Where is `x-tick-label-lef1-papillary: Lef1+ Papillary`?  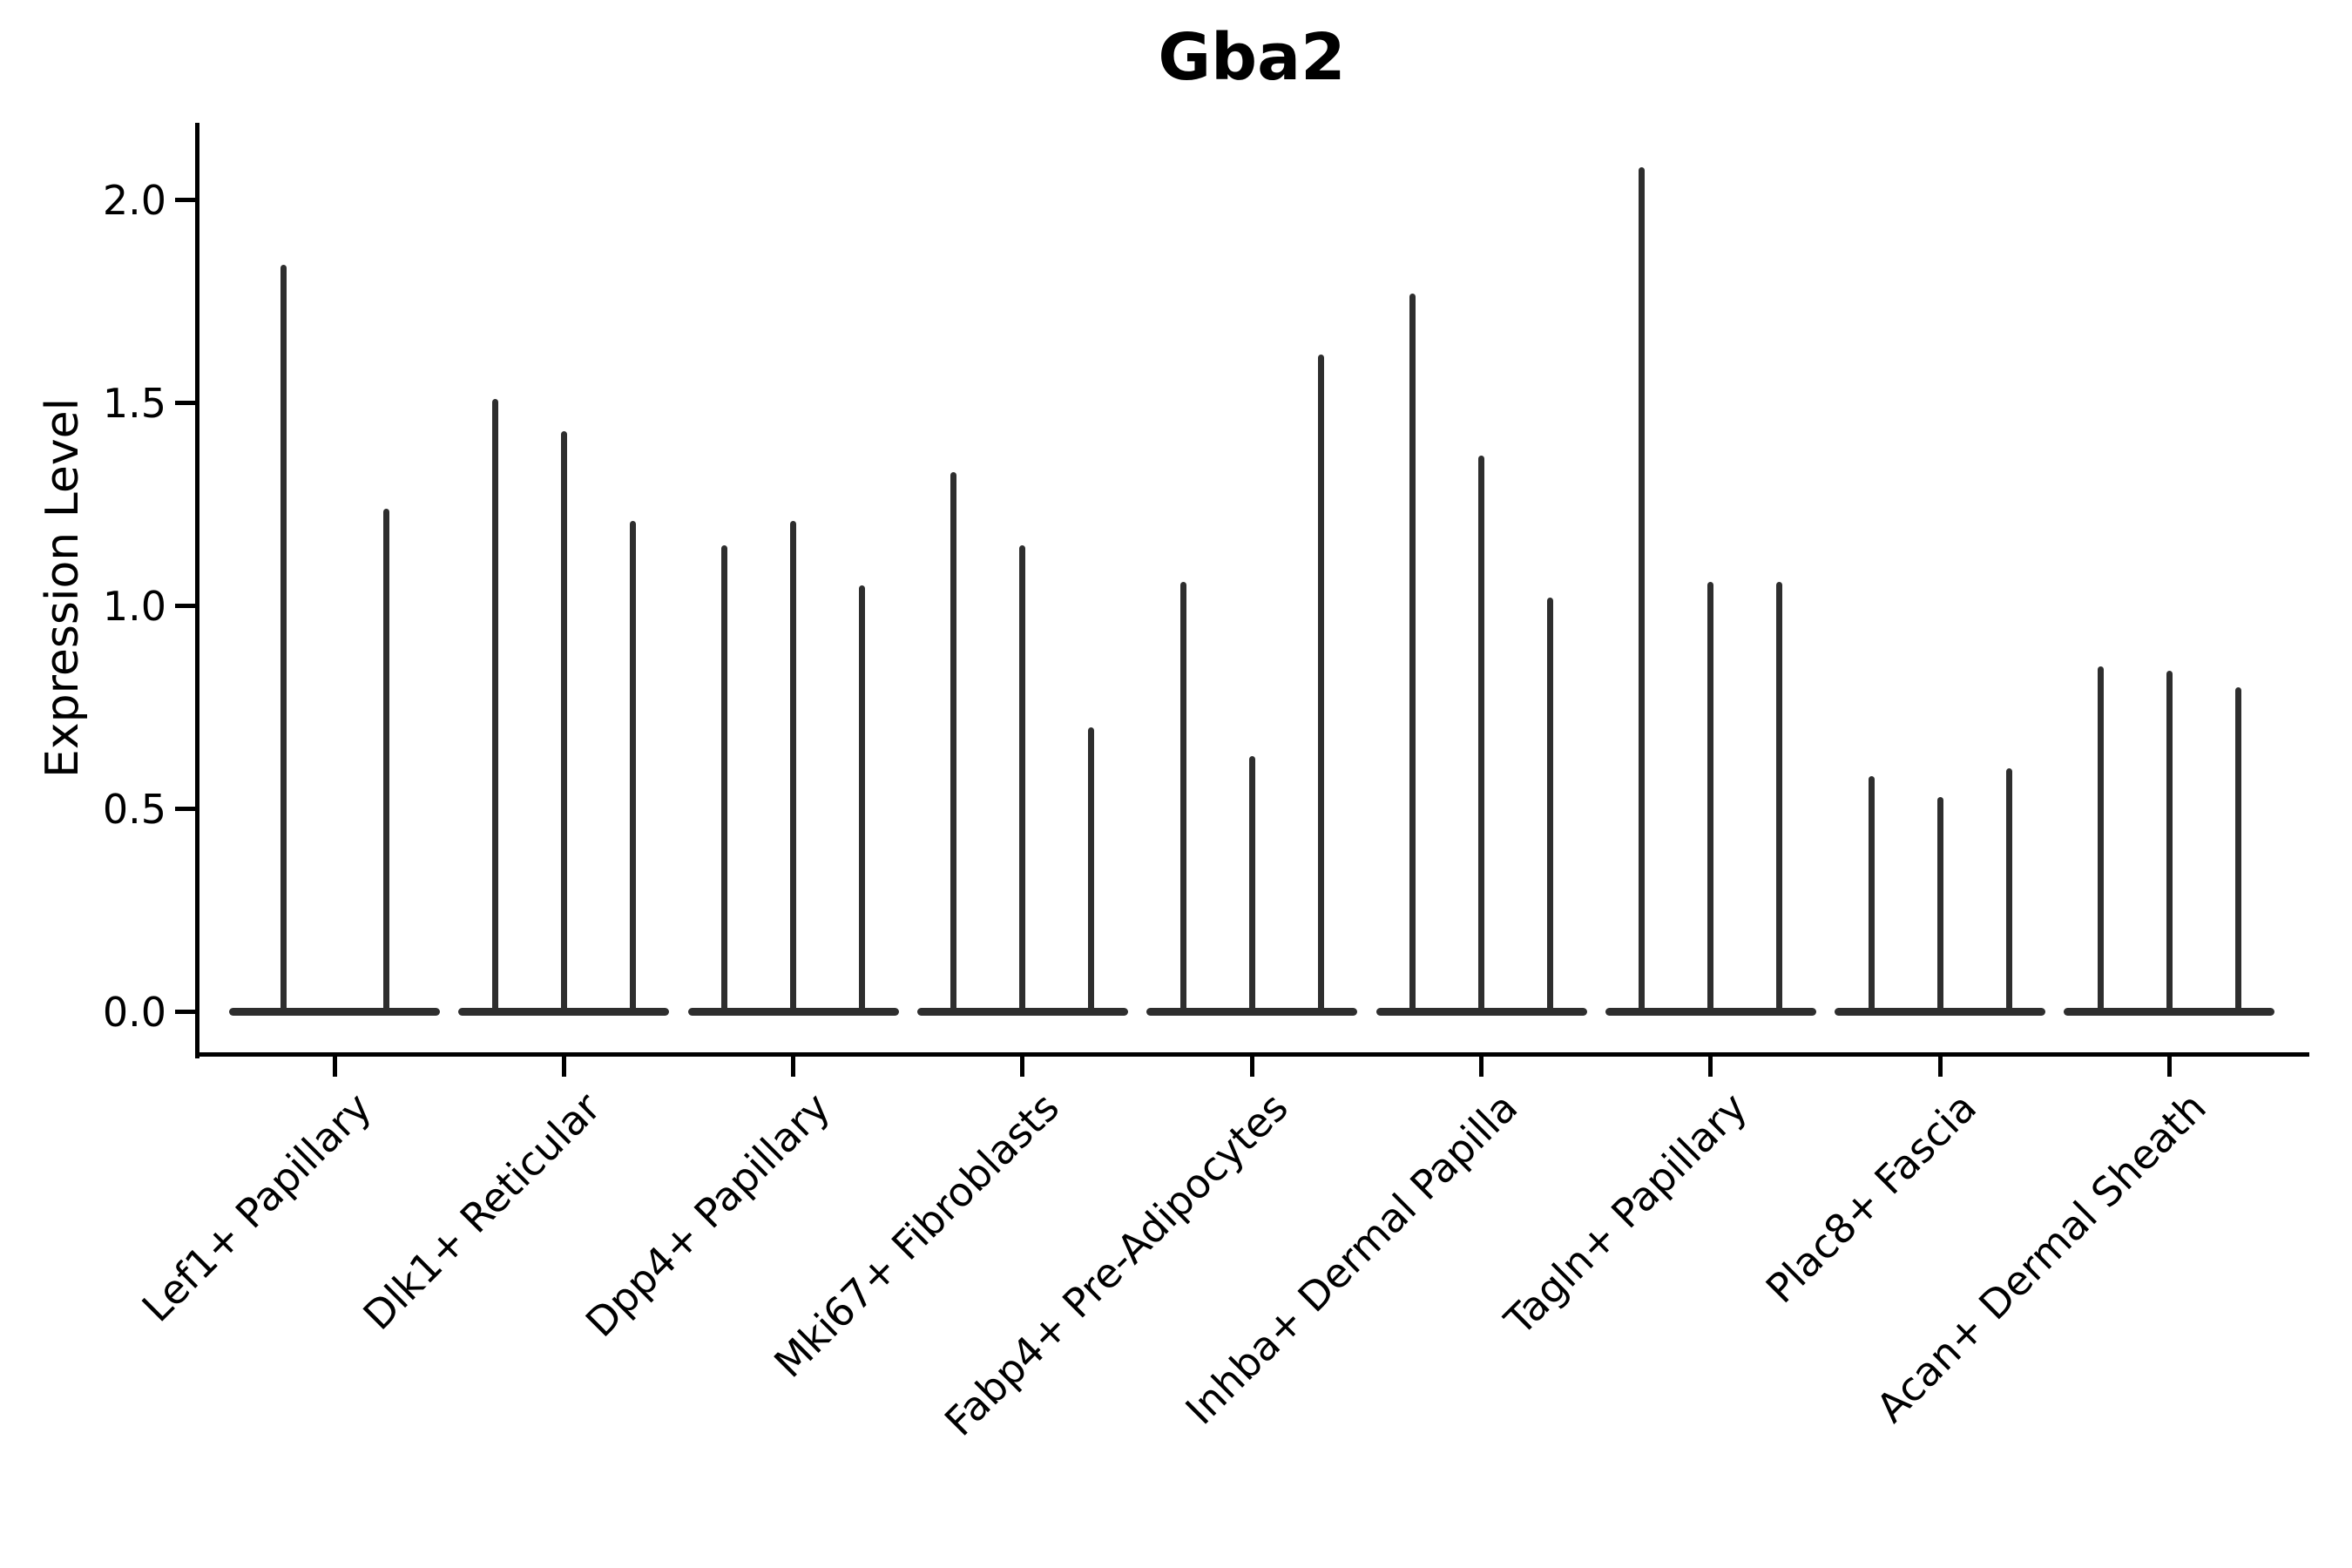
x-tick-label-lef1-papillary: Lef1+ Papillary is located at coordinates (256, 1207).